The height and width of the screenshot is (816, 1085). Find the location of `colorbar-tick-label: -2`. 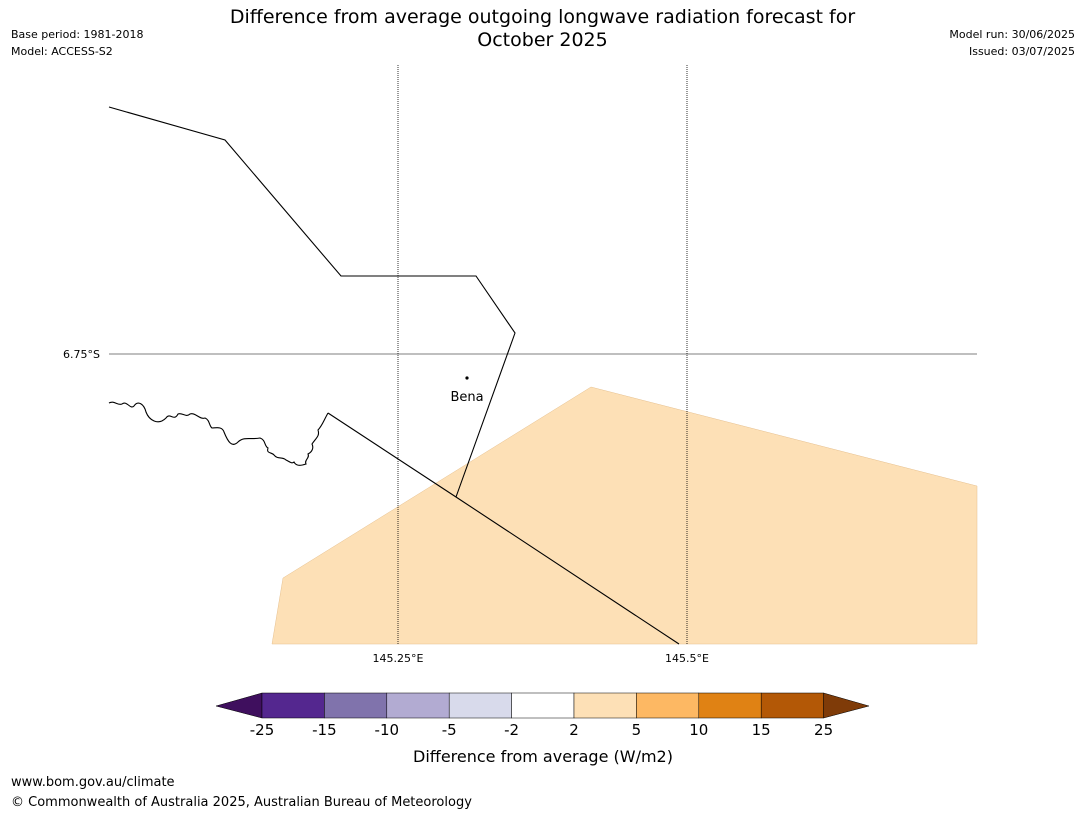

colorbar-tick-label: -2 is located at coordinates (511, 730).